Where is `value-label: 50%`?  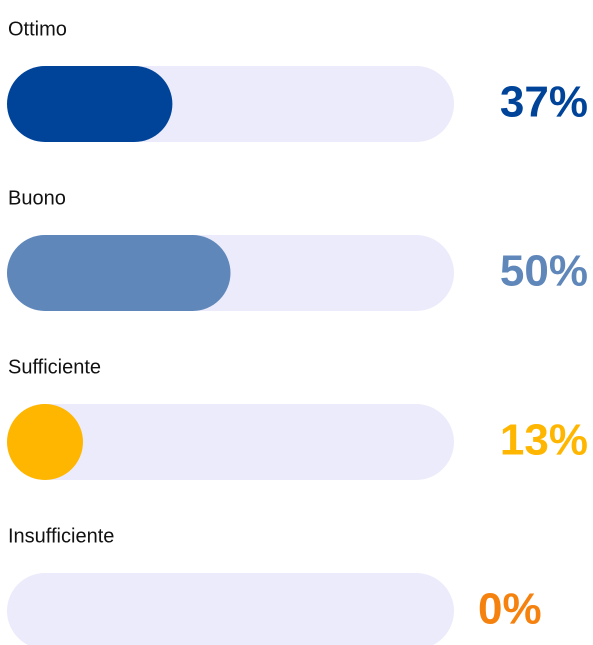
value-label: 50% is located at coordinates (544, 271).